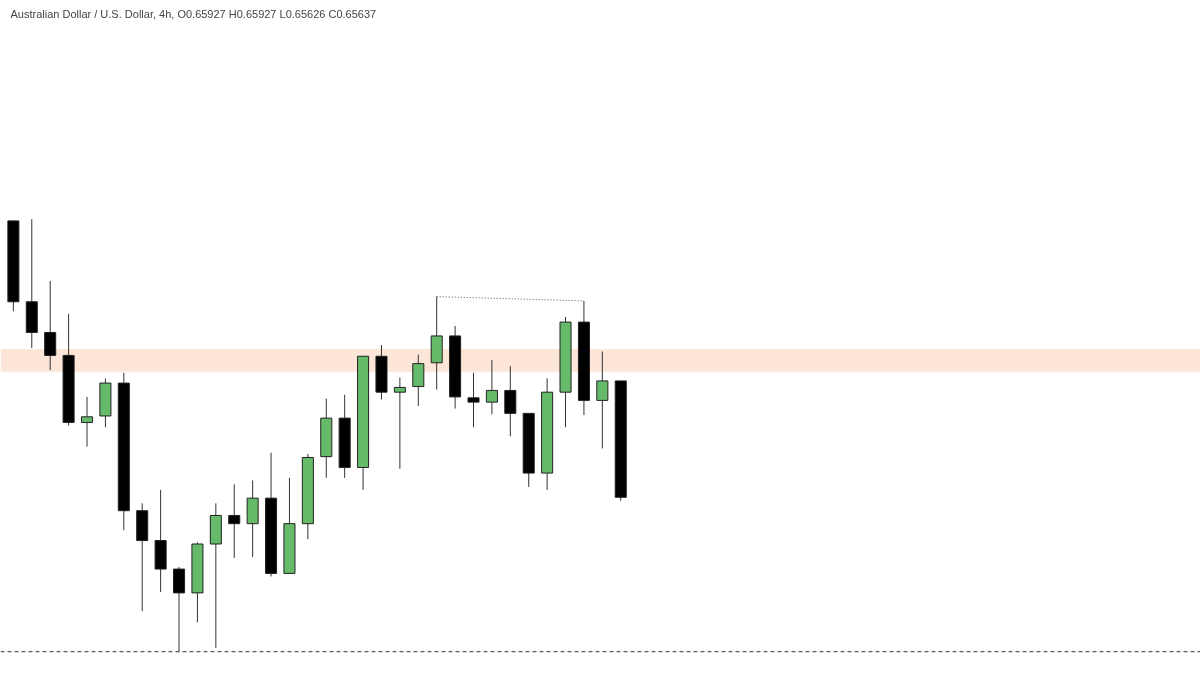 The image size is (1200, 675). What do you see at coordinates (193, 13) in the screenshot?
I see `chart-title: Australian Dollar / U.S. Dollar, 4h, O0.65927 H0.65927 L0.65626 C0.65637` at bounding box center [193, 13].